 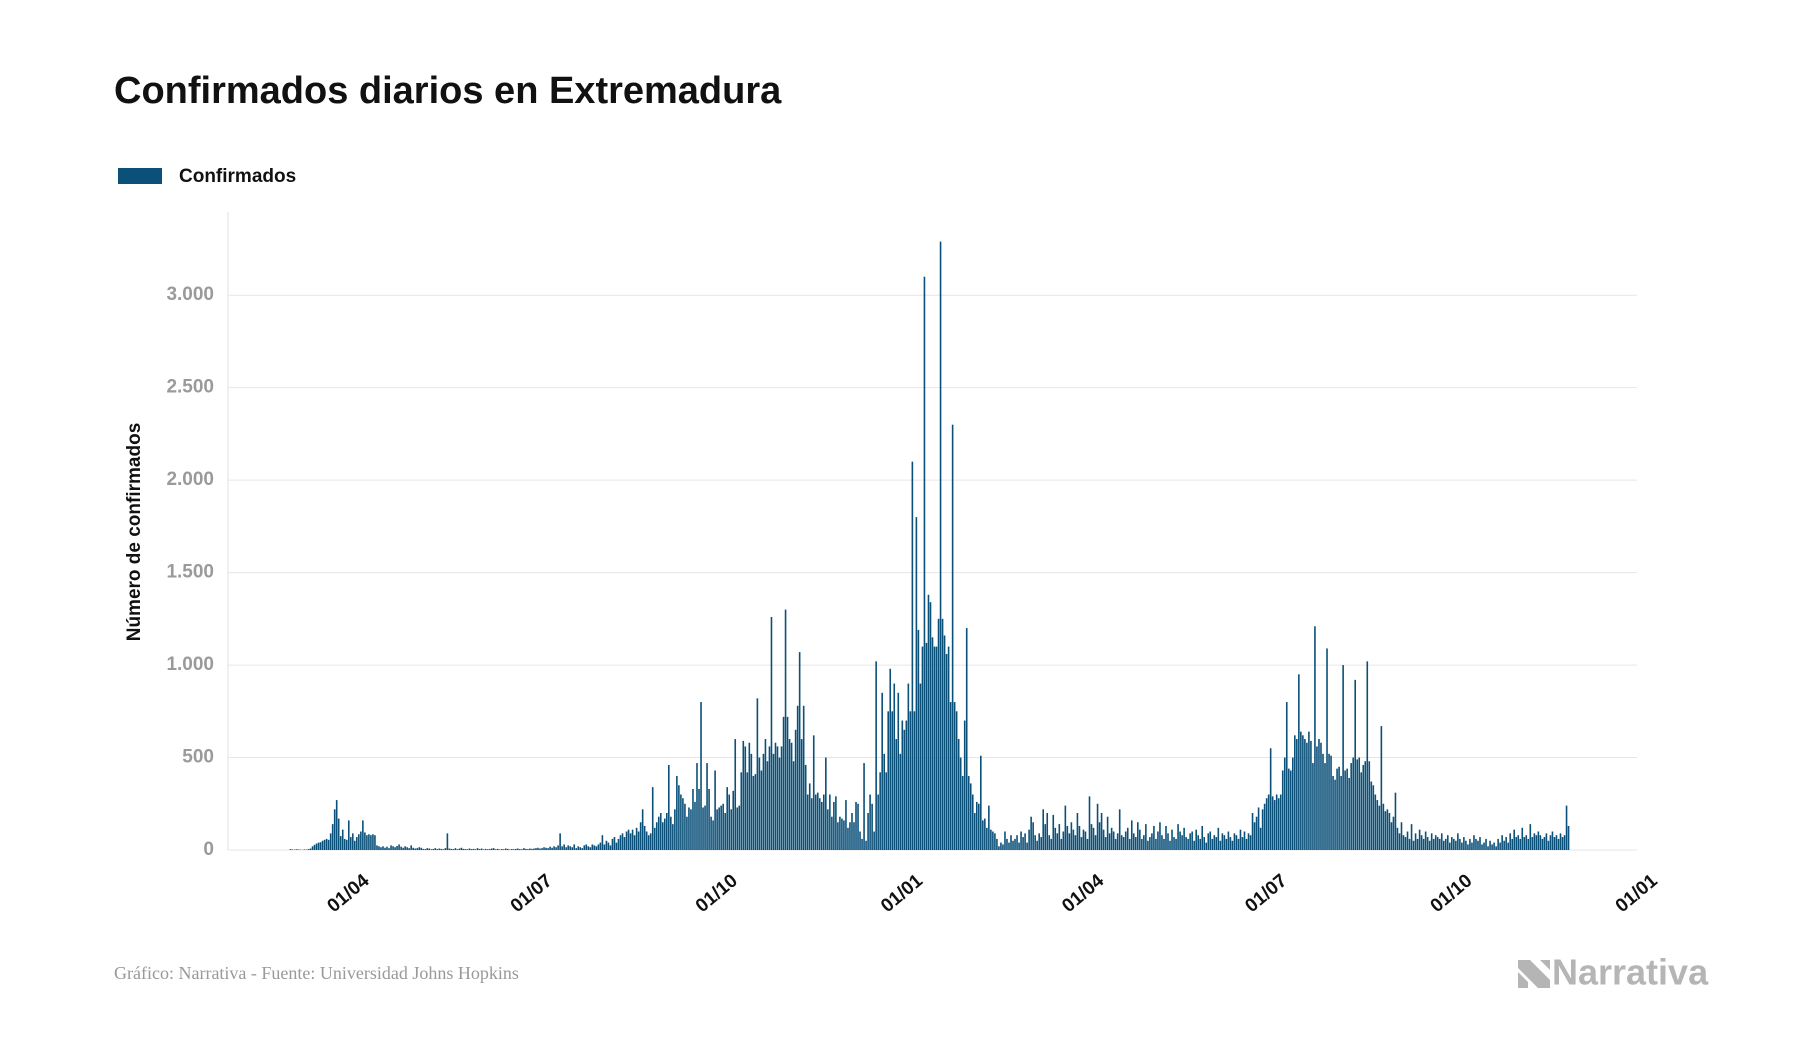 I want to click on y-tick-label: 500, so click(x=198, y=757).